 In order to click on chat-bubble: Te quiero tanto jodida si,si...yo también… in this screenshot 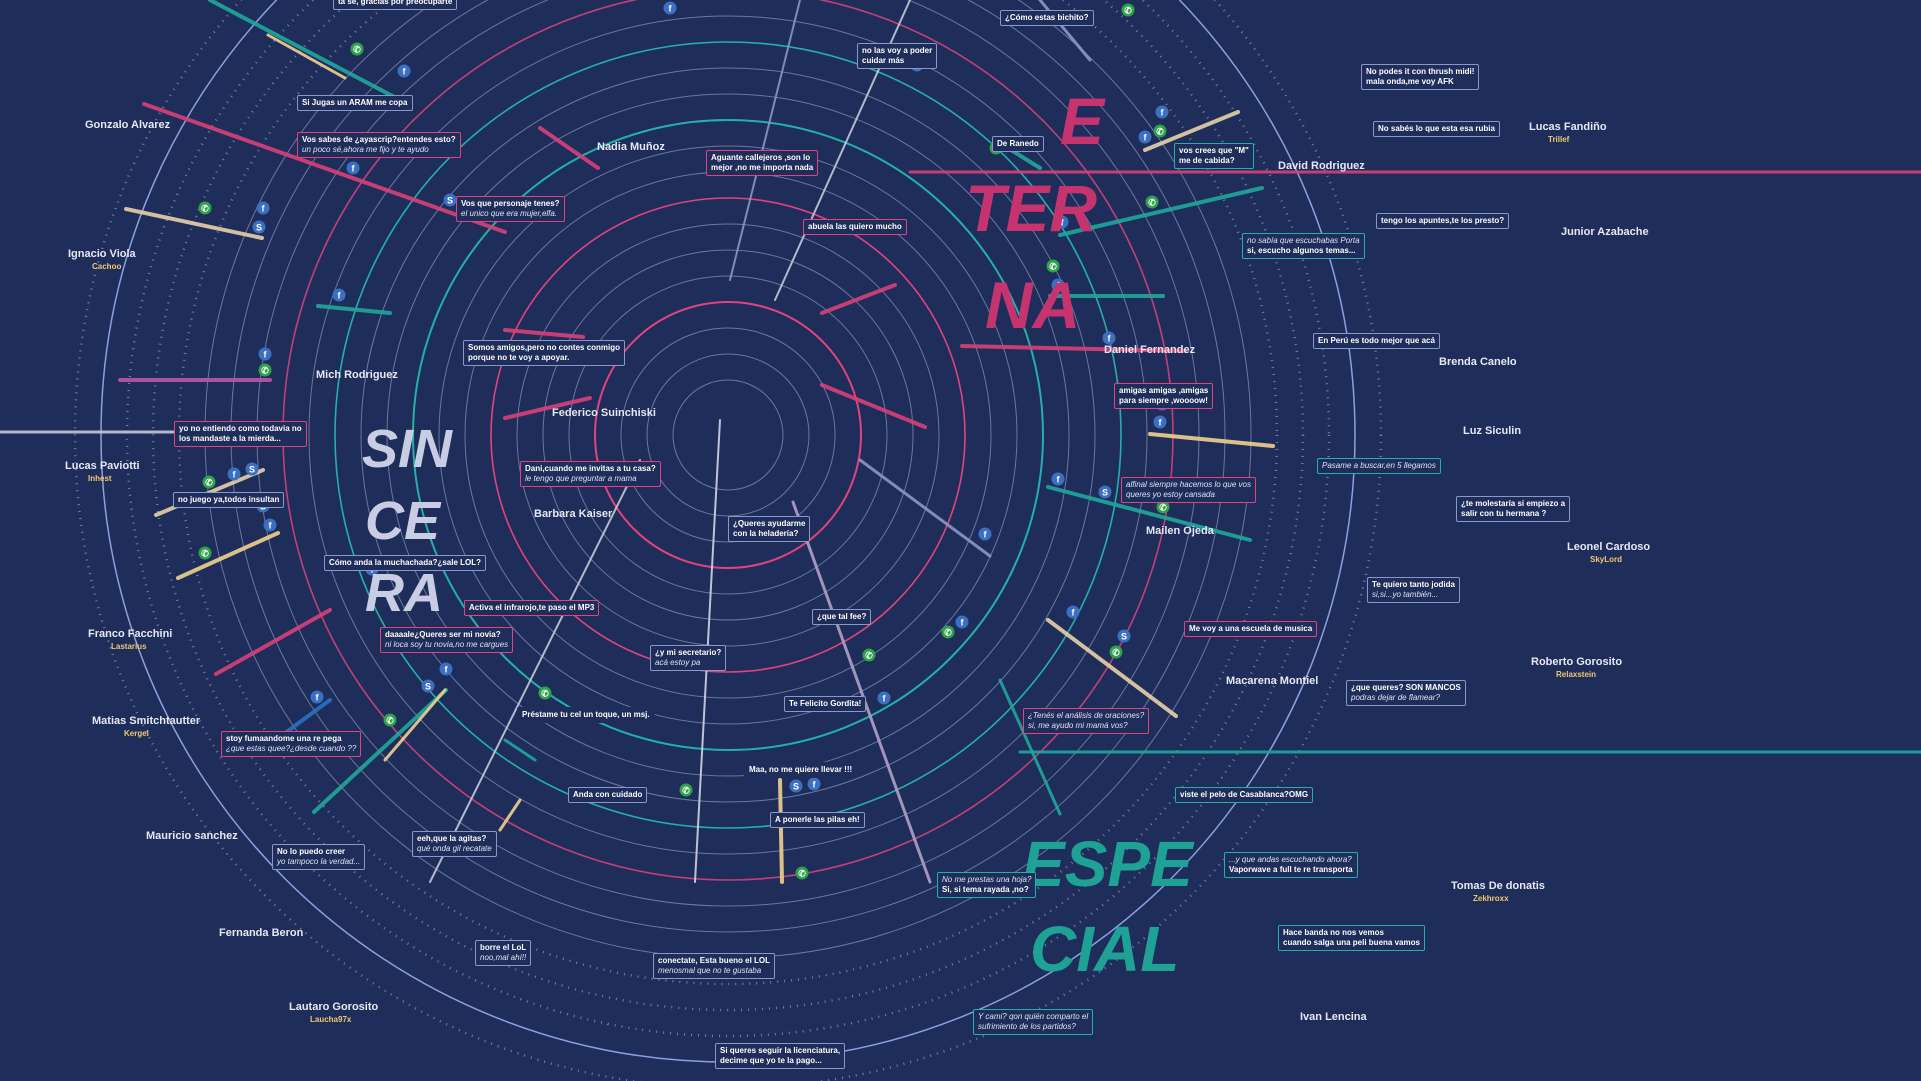, I will do `click(1413, 590)`.